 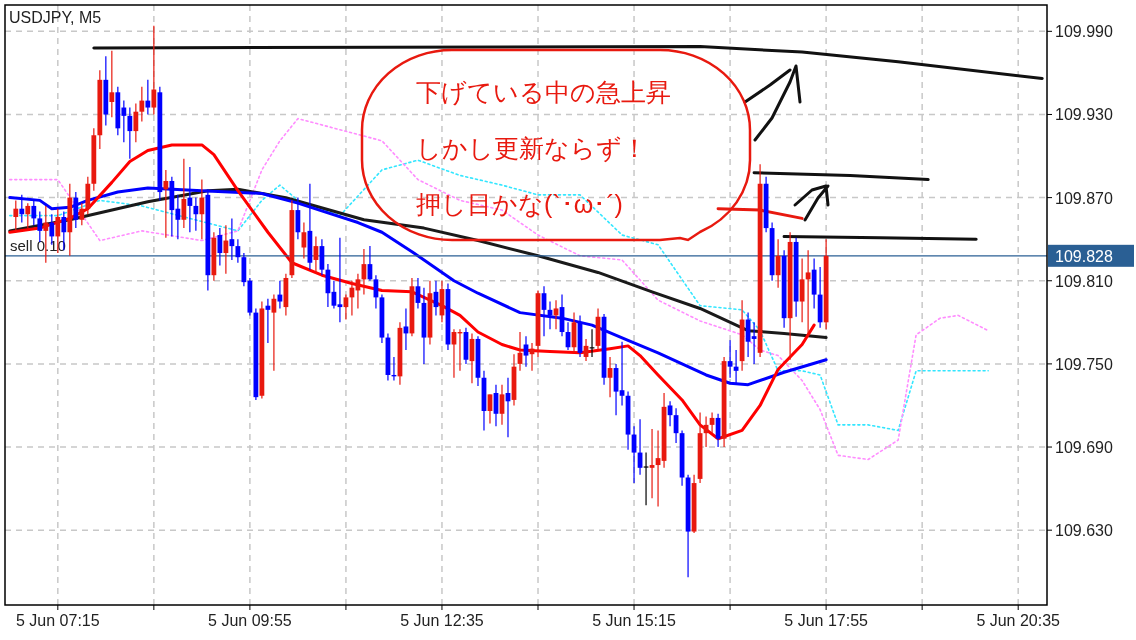 I want to click on x-tick-label: 5 Jun 15:15, so click(x=634, y=620).